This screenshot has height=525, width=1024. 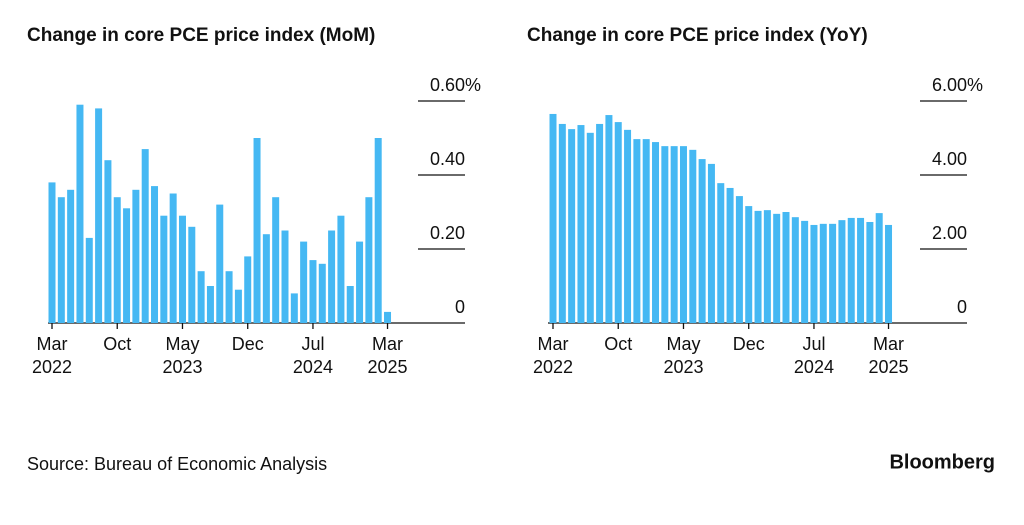 What do you see at coordinates (201, 35) in the screenshot?
I see `chart-title: Change in core PCE price index (MoM)` at bounding box center [201, 35].